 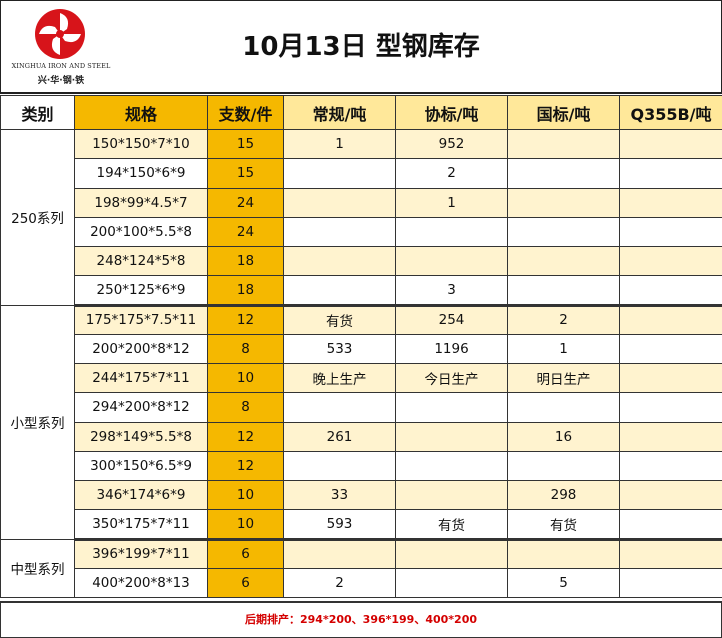 What do you see at coordinates (339, 319) in the screenshot?
I see `regular-ton-cell: 有货` at bounding box center [339, 319].